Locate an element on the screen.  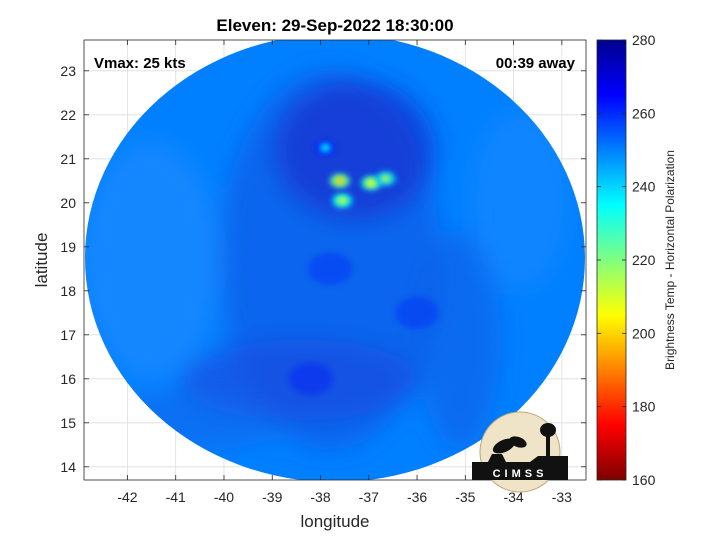
colorbar-tick-label: 280 is located at coordinates (644, 40).